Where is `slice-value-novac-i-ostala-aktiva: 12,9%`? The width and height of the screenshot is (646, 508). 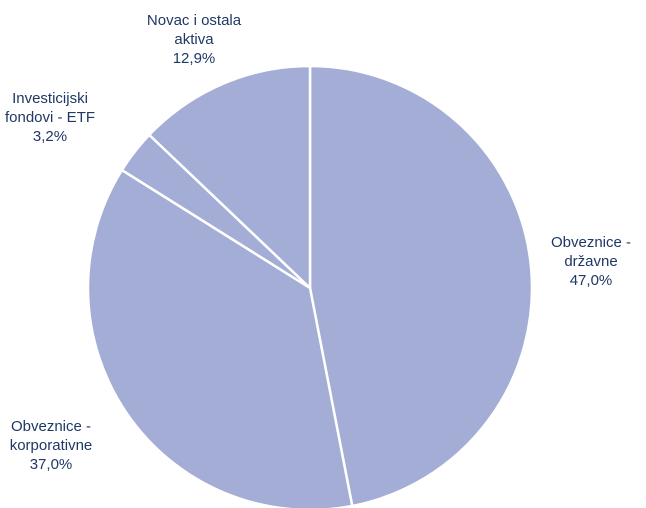 slice-value-novac-i-ostala-aktiva: 12,9% is located at coordinates (194, 58).